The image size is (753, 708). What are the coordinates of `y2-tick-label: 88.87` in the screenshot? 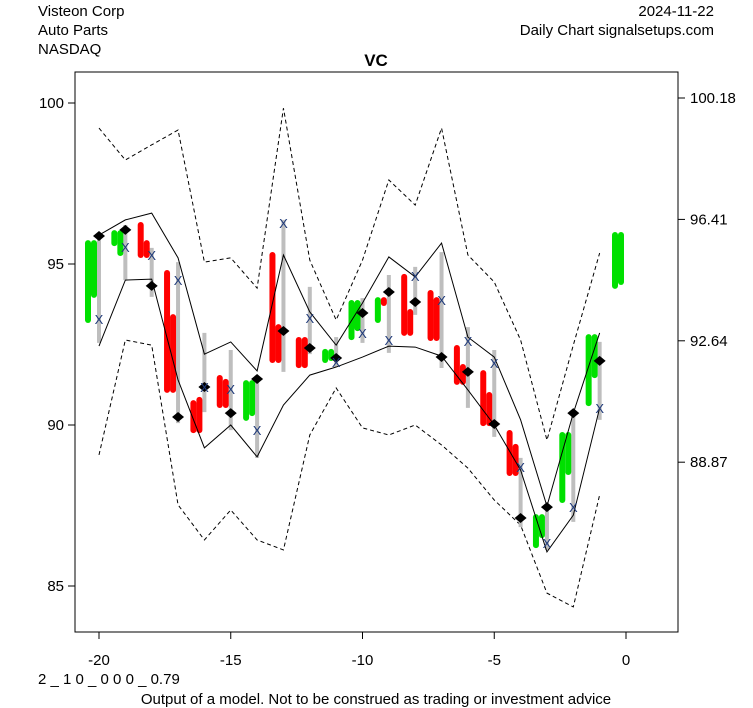 It's located at (709, 462).